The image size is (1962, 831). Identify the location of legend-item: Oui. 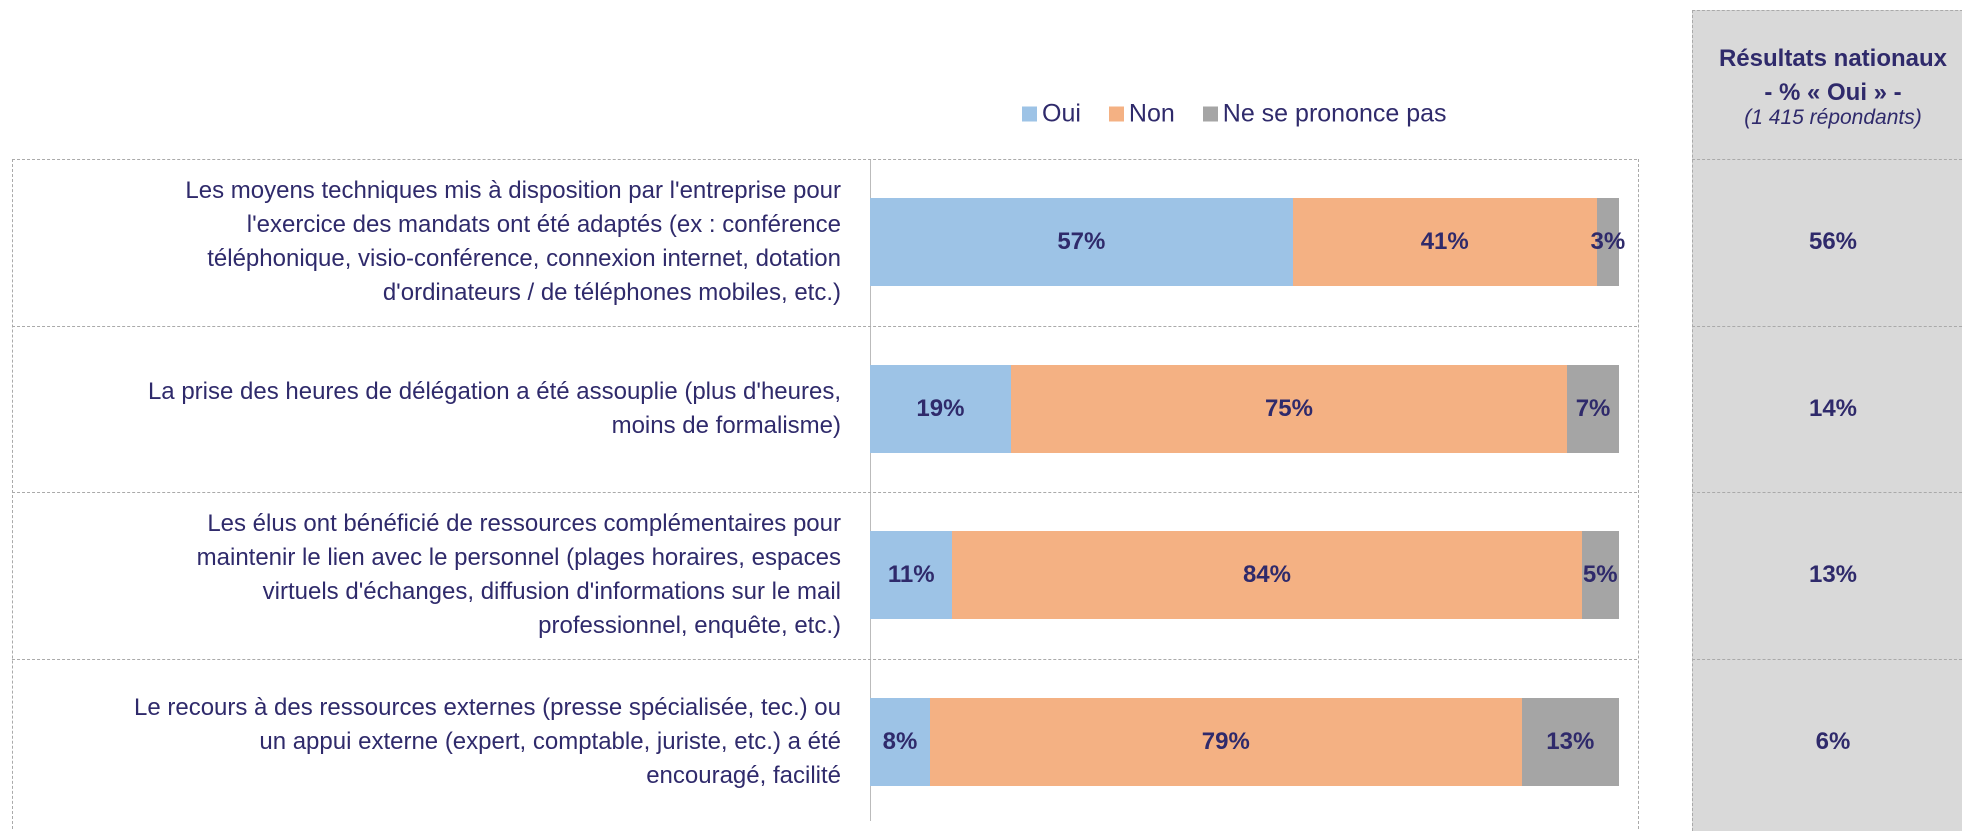
(1051, 114).